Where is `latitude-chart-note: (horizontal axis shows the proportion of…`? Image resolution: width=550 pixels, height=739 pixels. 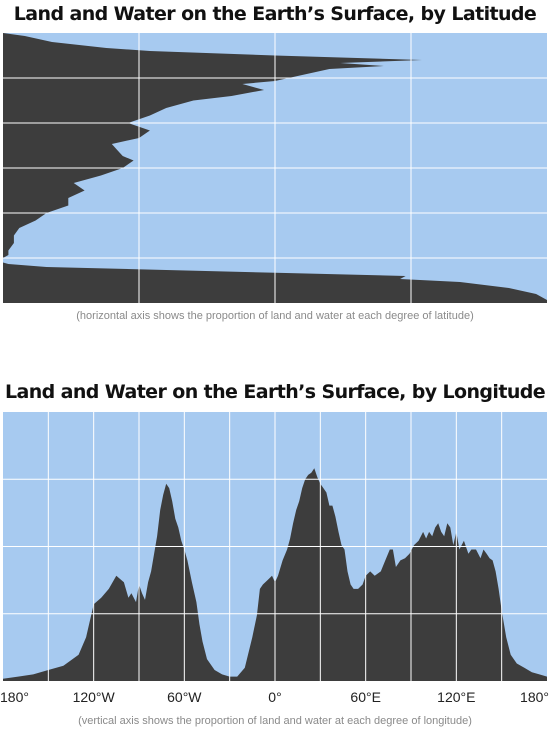 latitude-chart-note: (horizontal axis shows the proportion of… is located at coordinates (275, 316).